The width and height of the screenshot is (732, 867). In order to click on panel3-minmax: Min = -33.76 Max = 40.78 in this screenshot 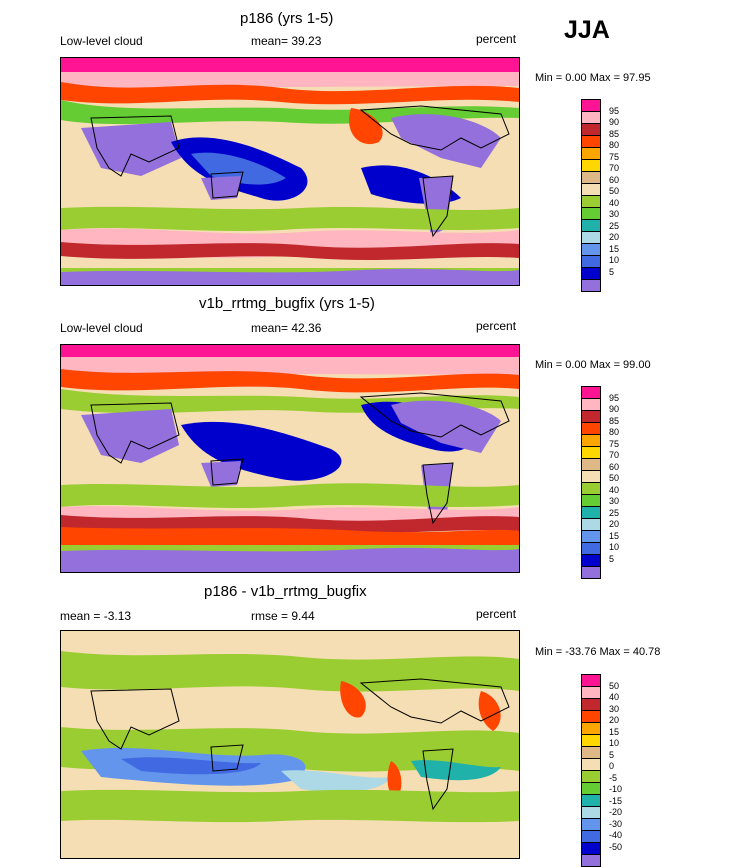, I will do `click(598, 652)`.